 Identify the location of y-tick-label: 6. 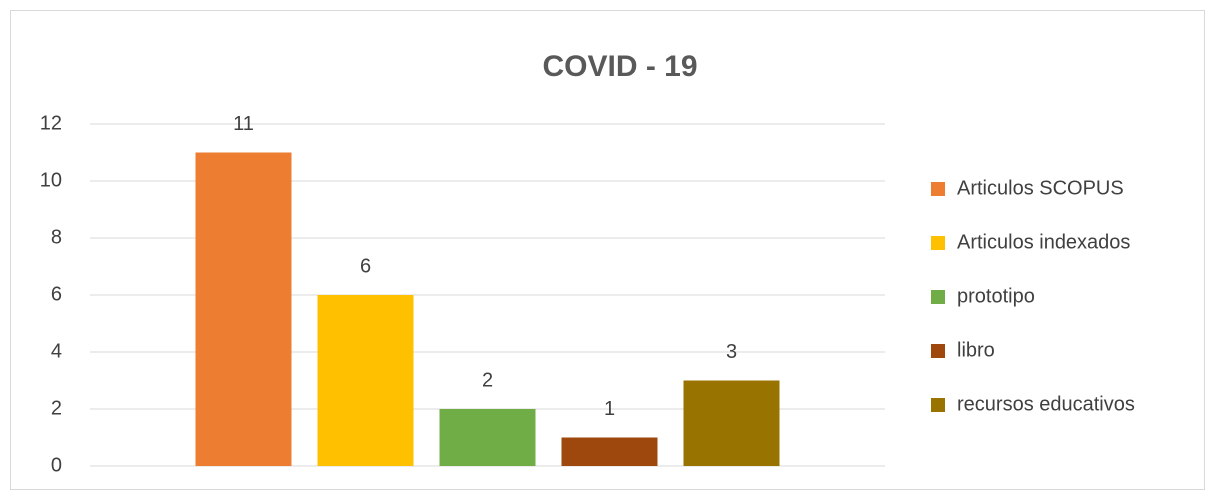
(56, 294).